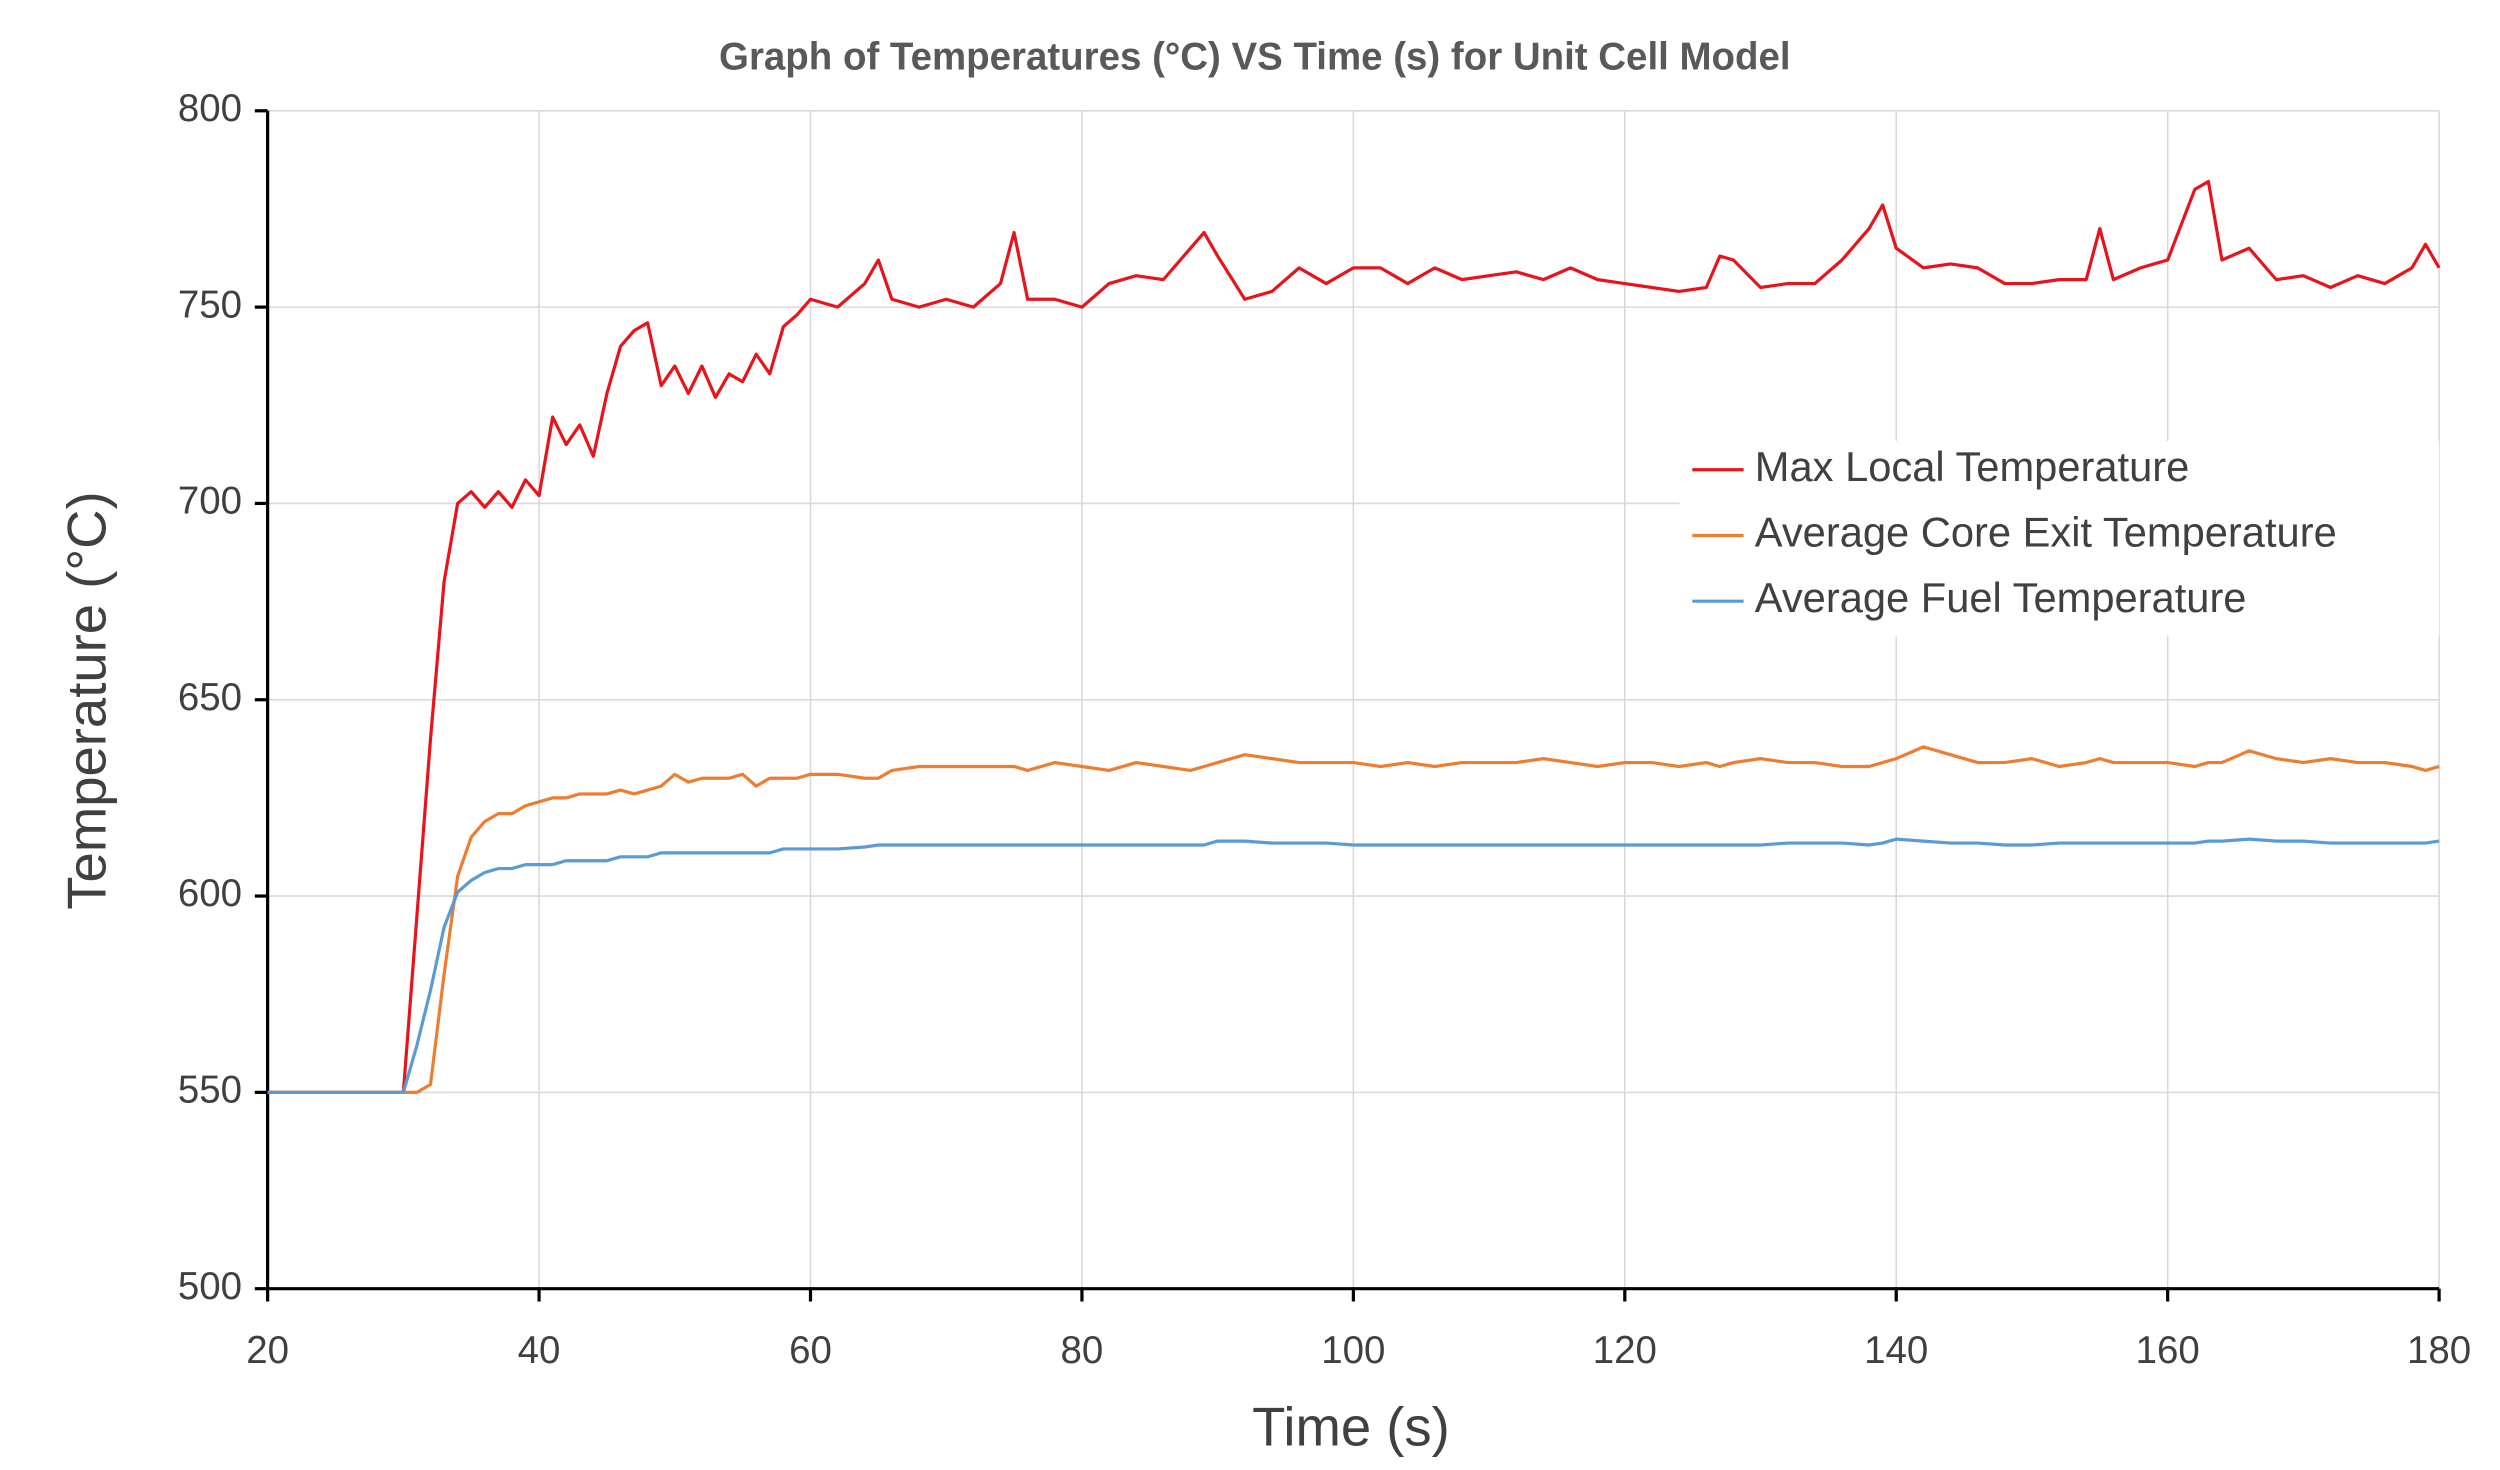  What do you see at coordinates (2001, 597) in the screenshot?
I see `legend-label: Average Fuel Temperature` at bounding box center [2001, 597].